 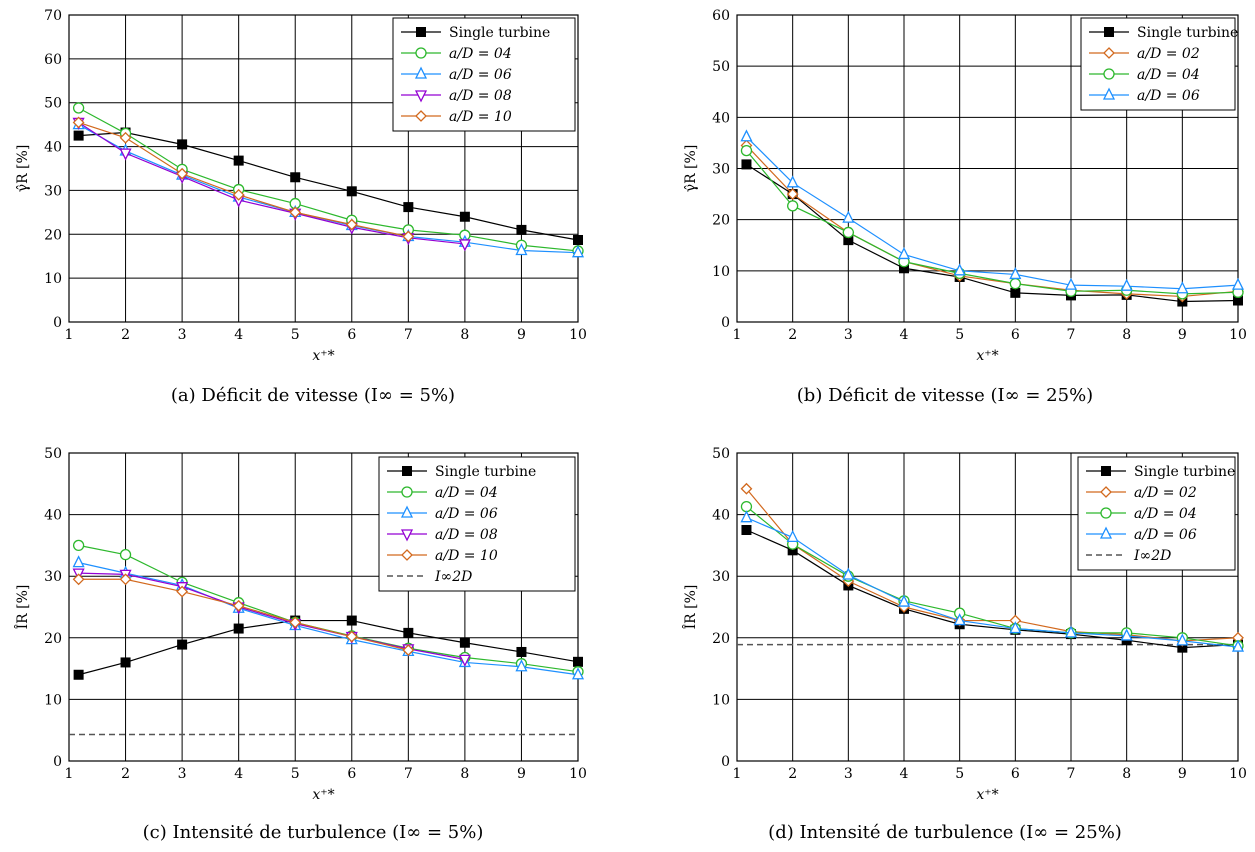 I want to click on x-tick-label: 8, so click(x=464, y=335).